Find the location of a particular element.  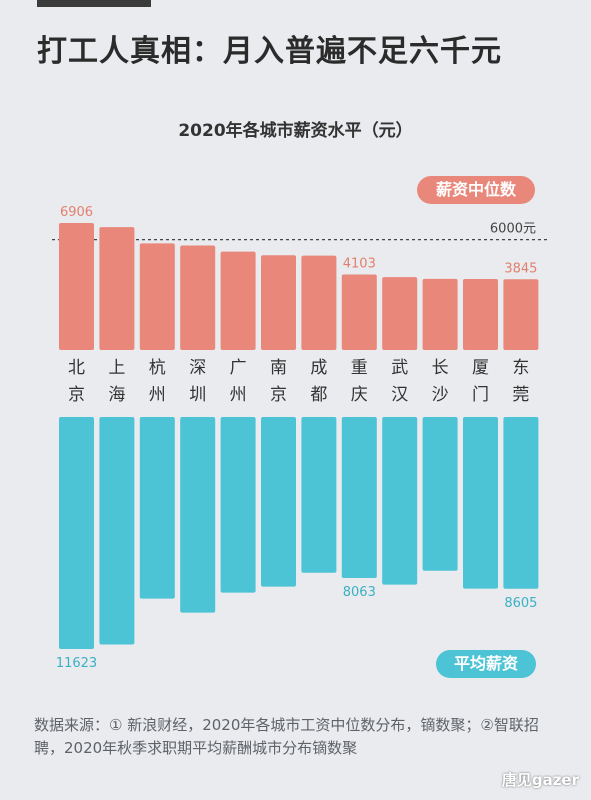

category-label: 门 is located at coordinates (480, 395).